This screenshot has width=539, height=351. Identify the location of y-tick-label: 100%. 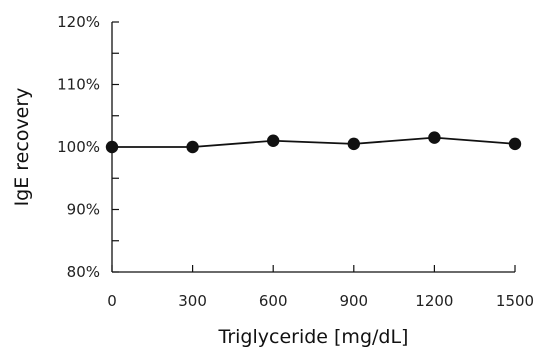
(78, 147).